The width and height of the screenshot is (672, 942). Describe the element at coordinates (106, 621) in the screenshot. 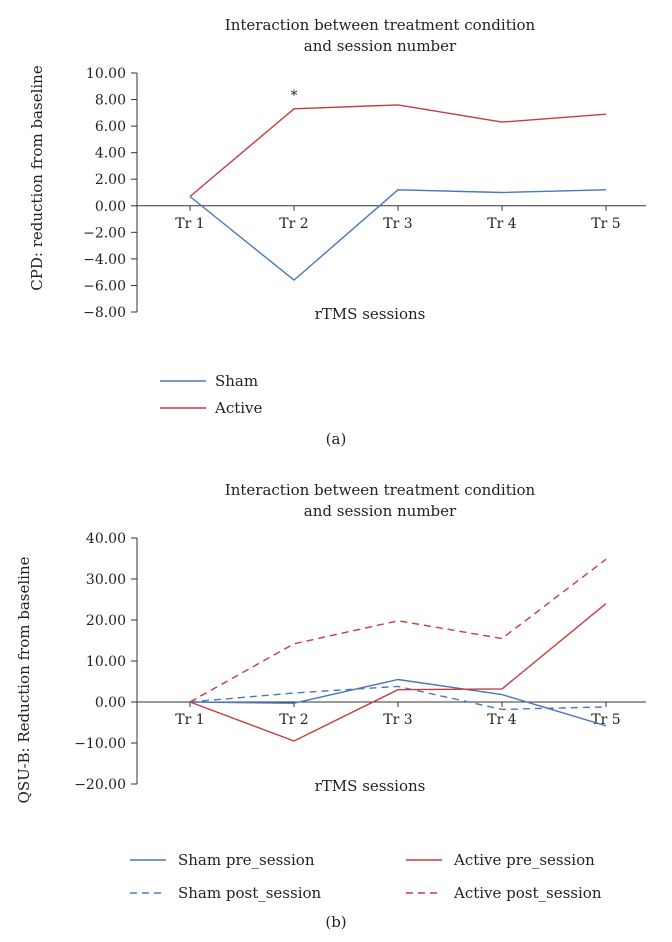

I see `y-tick-label: 20.00` at that location.